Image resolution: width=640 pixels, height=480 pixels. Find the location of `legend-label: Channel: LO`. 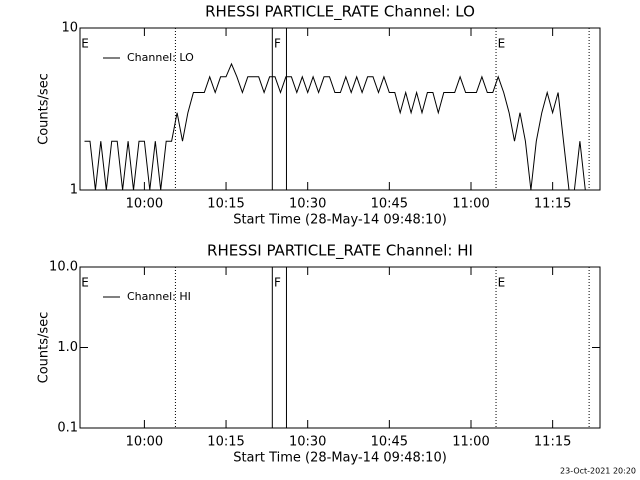

legend-label: Channel: LO is located at coordinates (160, 57).